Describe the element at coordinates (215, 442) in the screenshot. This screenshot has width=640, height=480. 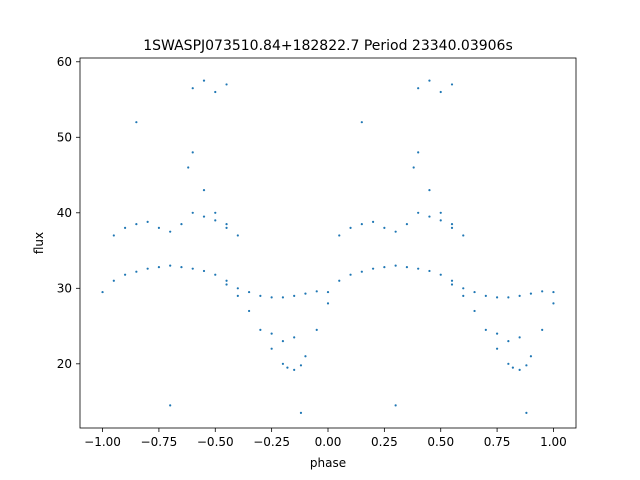
I see `x-tick-label: −0.50` at that location.